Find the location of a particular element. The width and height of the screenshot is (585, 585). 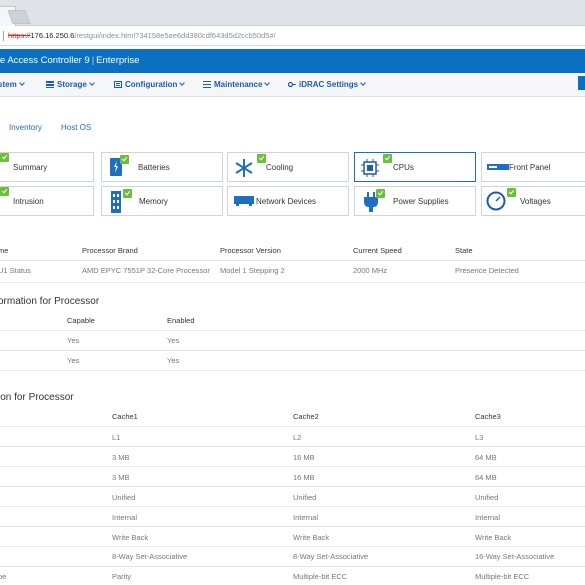

storage-icon is located at coordinates (50, 84).